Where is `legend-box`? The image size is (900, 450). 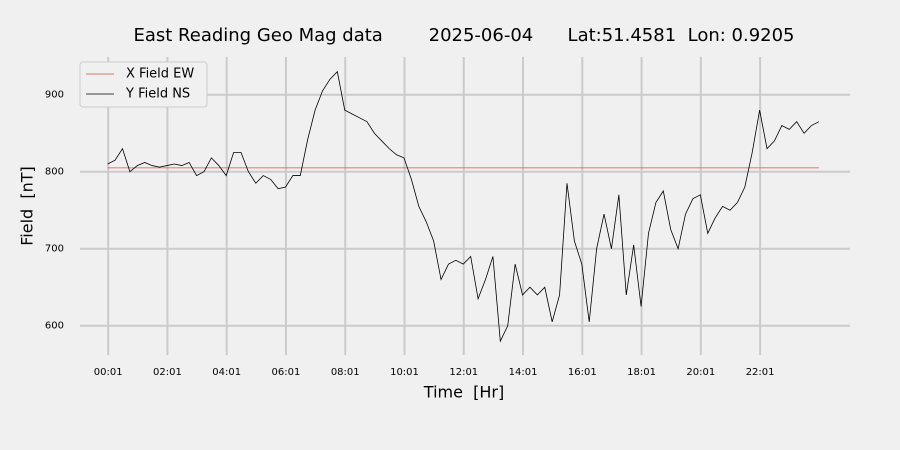 legend-box is located at coordinates (143, 84).